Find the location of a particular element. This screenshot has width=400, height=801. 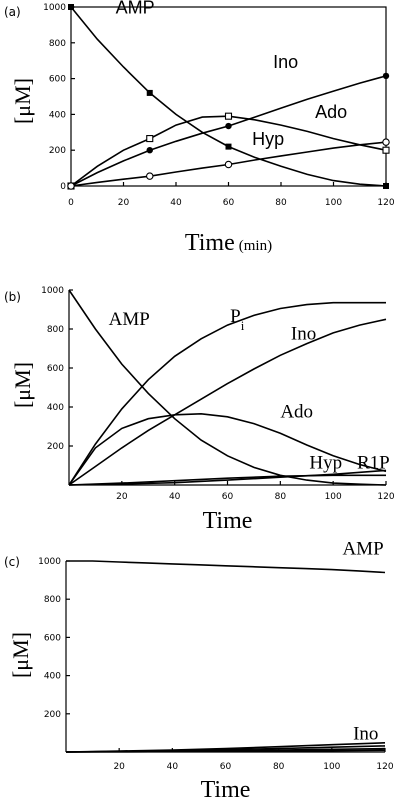

x-tick-label: 0 is located at coordinates (71, 203).